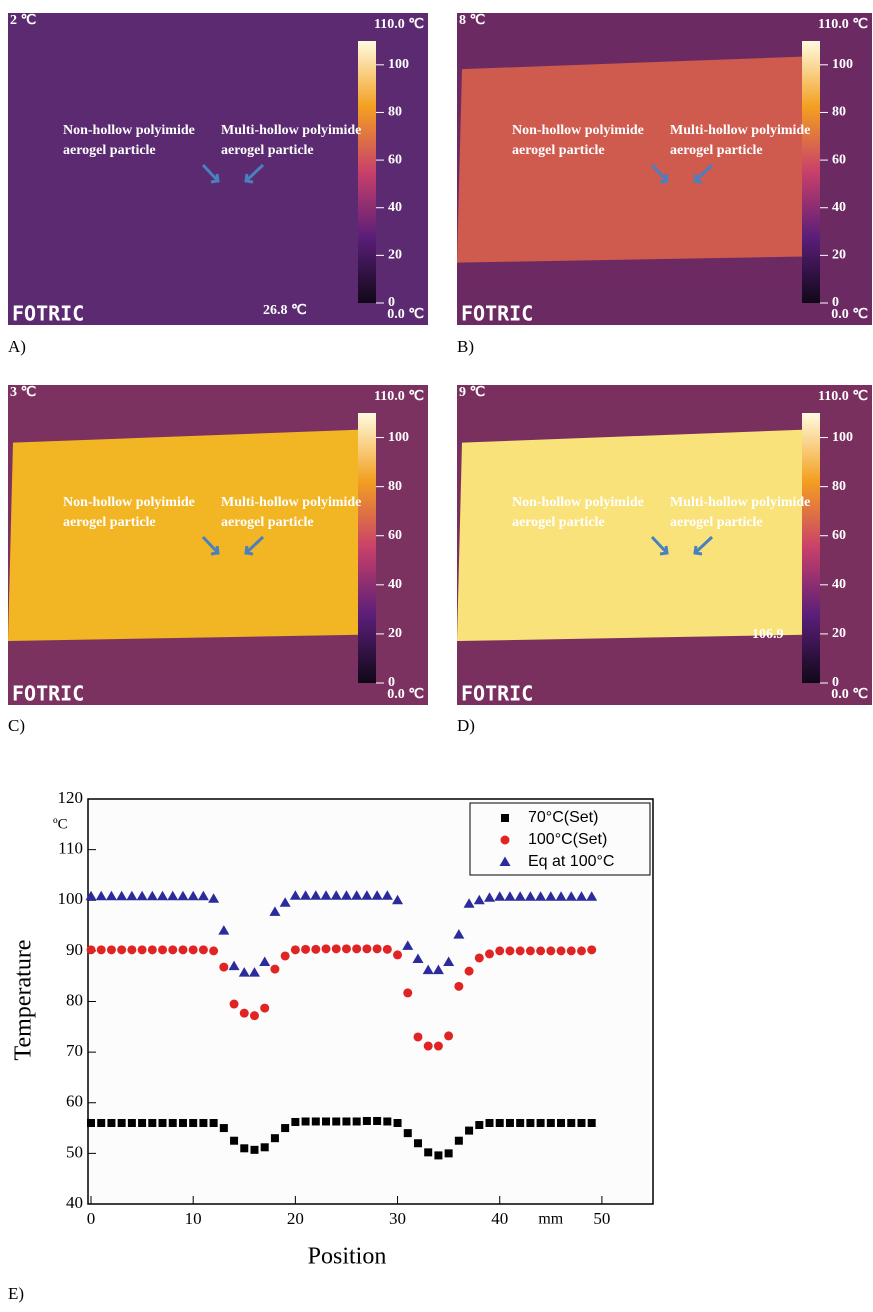 The height and width of the screenshot is (1312, 873). What do you see at coordinates (188, 535) in the screenshot?
I see `heated-plate` at bounding box center [188, 535].